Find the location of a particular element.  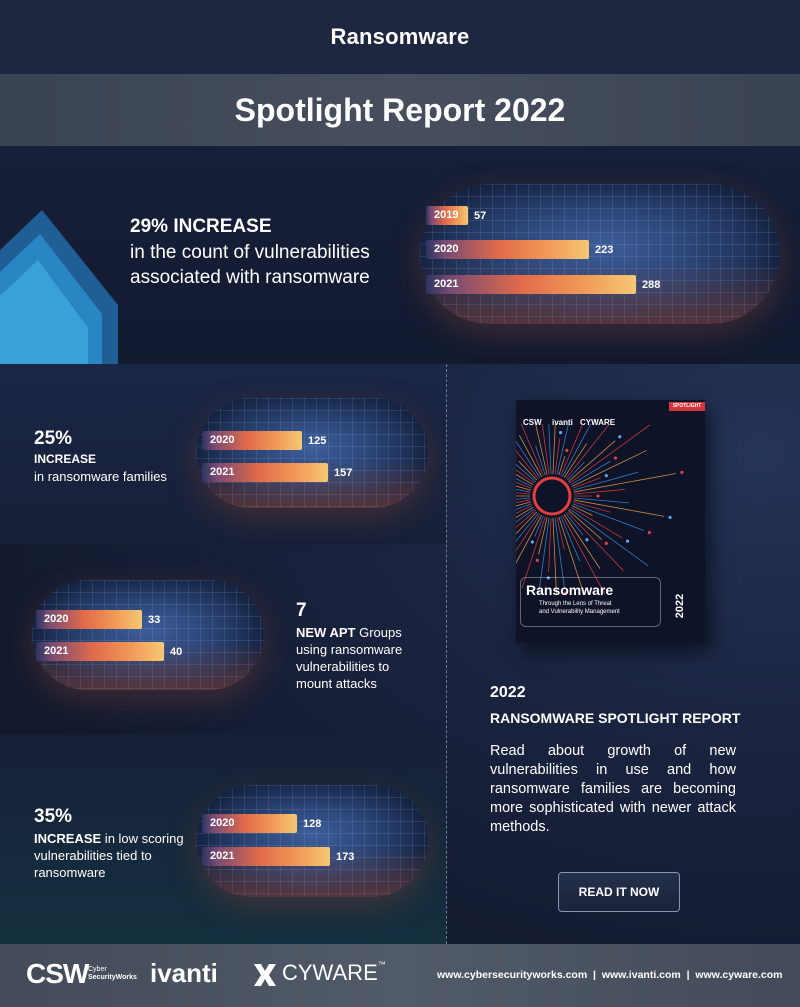

chart-bar: 2020 33 is located at coordinates (98, 619).